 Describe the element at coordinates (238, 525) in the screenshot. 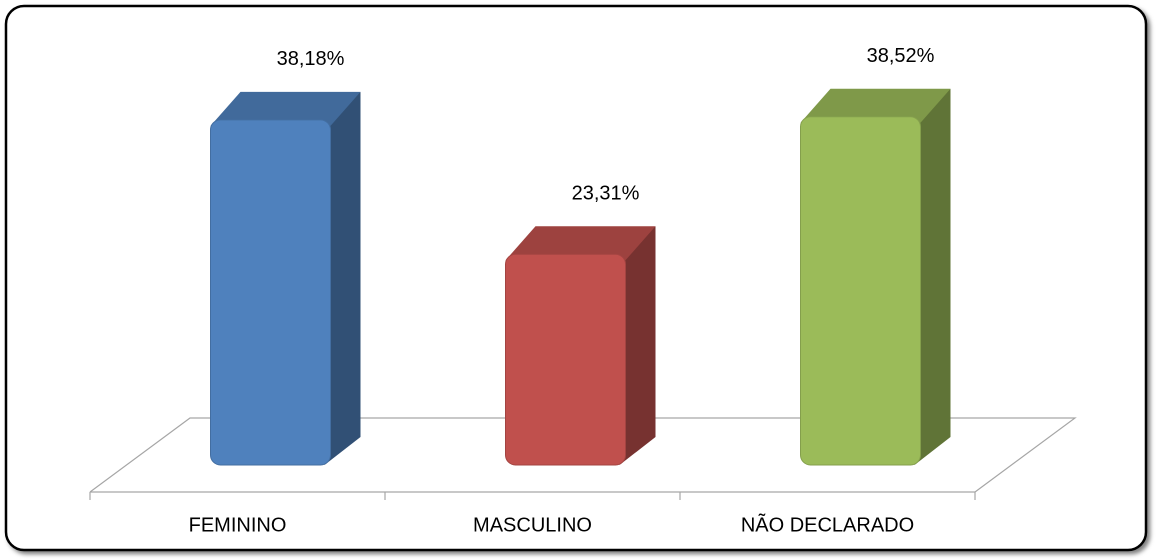

I see `x-tick-label: FEMININO` at that location.